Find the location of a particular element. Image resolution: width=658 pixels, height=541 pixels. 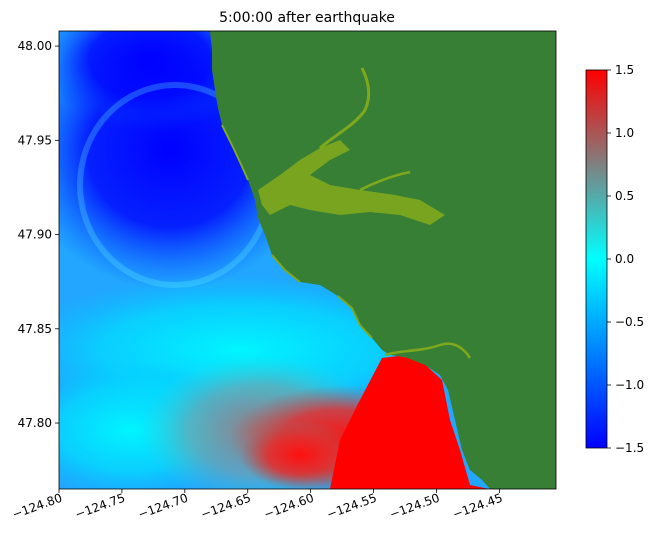

coast-fringe is located at coordinates (297, 231).